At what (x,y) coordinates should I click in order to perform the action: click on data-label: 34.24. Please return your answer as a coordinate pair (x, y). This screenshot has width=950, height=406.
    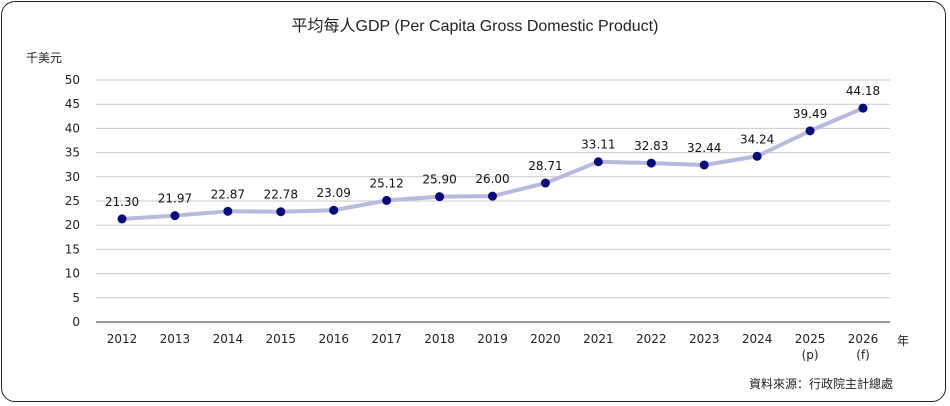
    Looking at the image, I should click on (757, 139).